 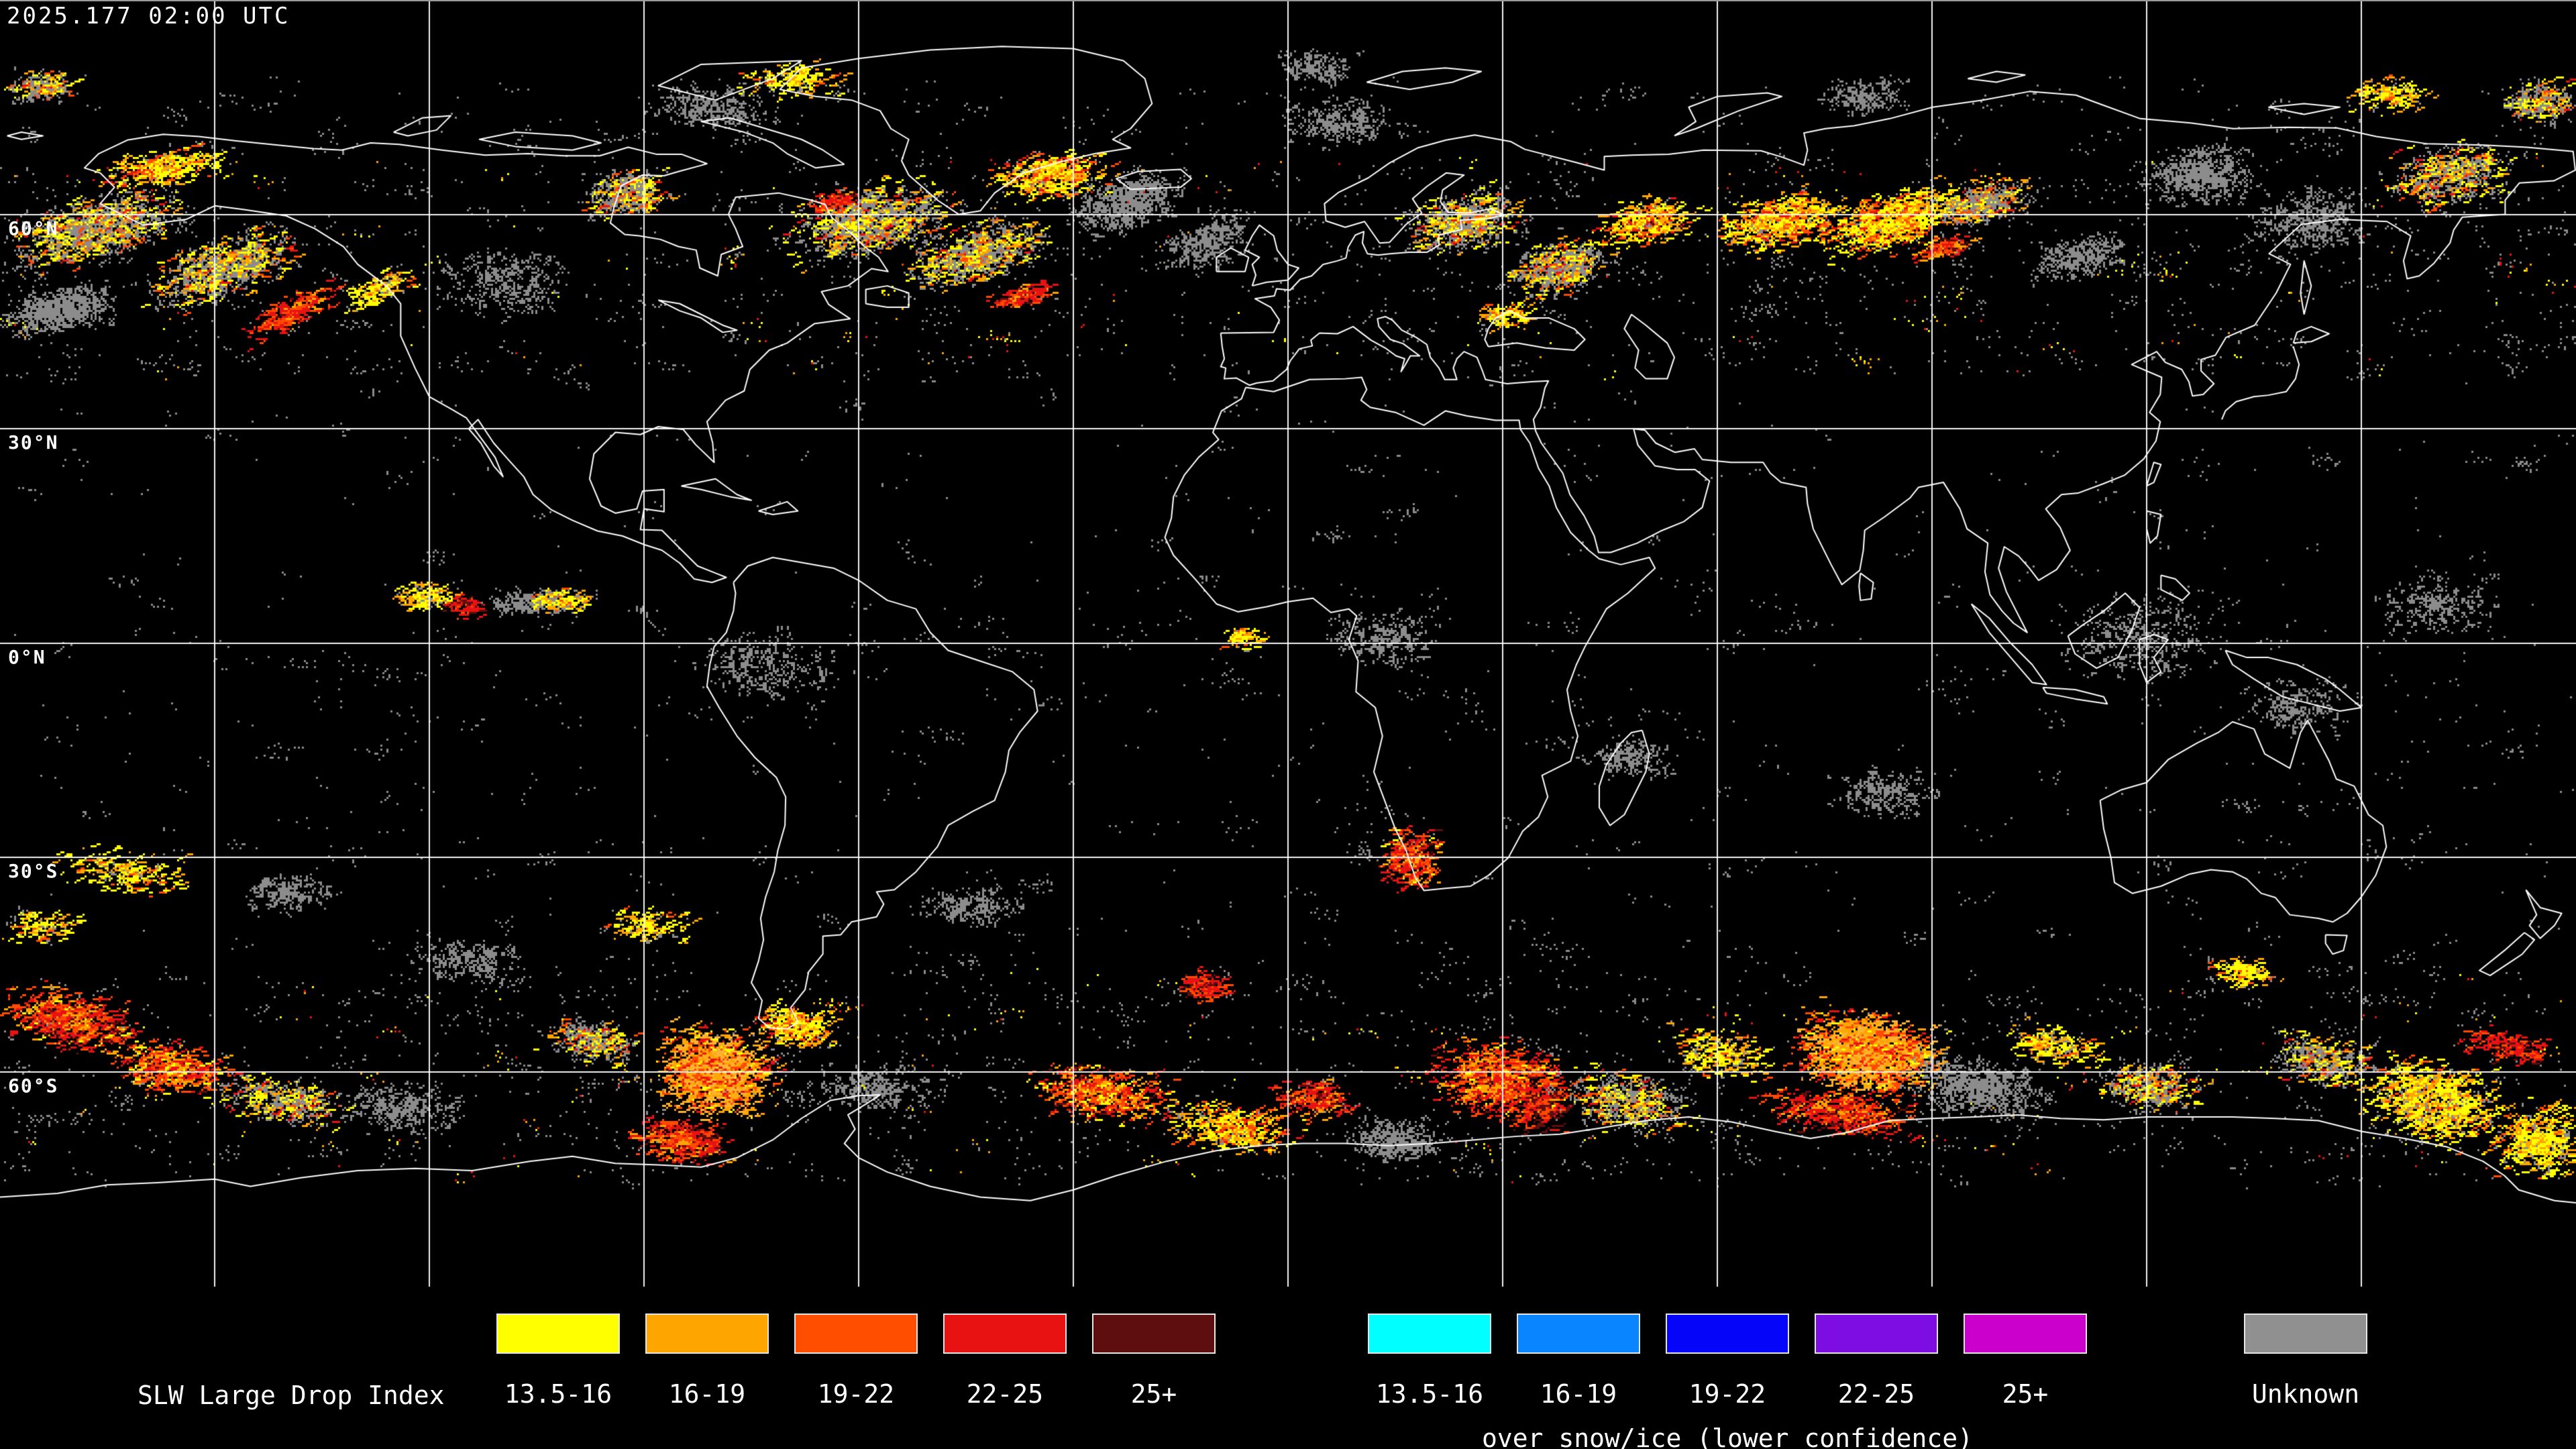 I want to click on legend-label-standard-0: 13.5-16, so click(x=558, y=1394).